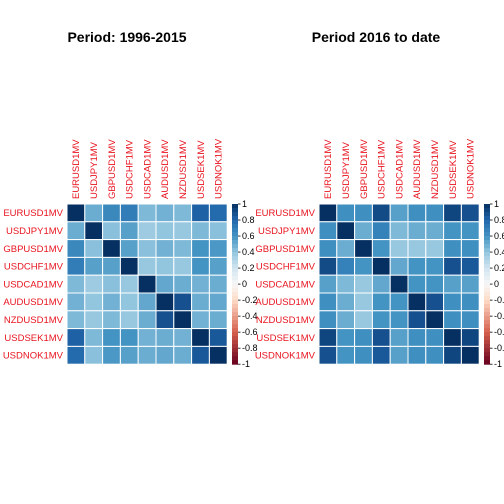 Image resolution: width=504 pixels, height=504 pixels. I want to click on column-label: USDSEK1MV, so click(453, 169).